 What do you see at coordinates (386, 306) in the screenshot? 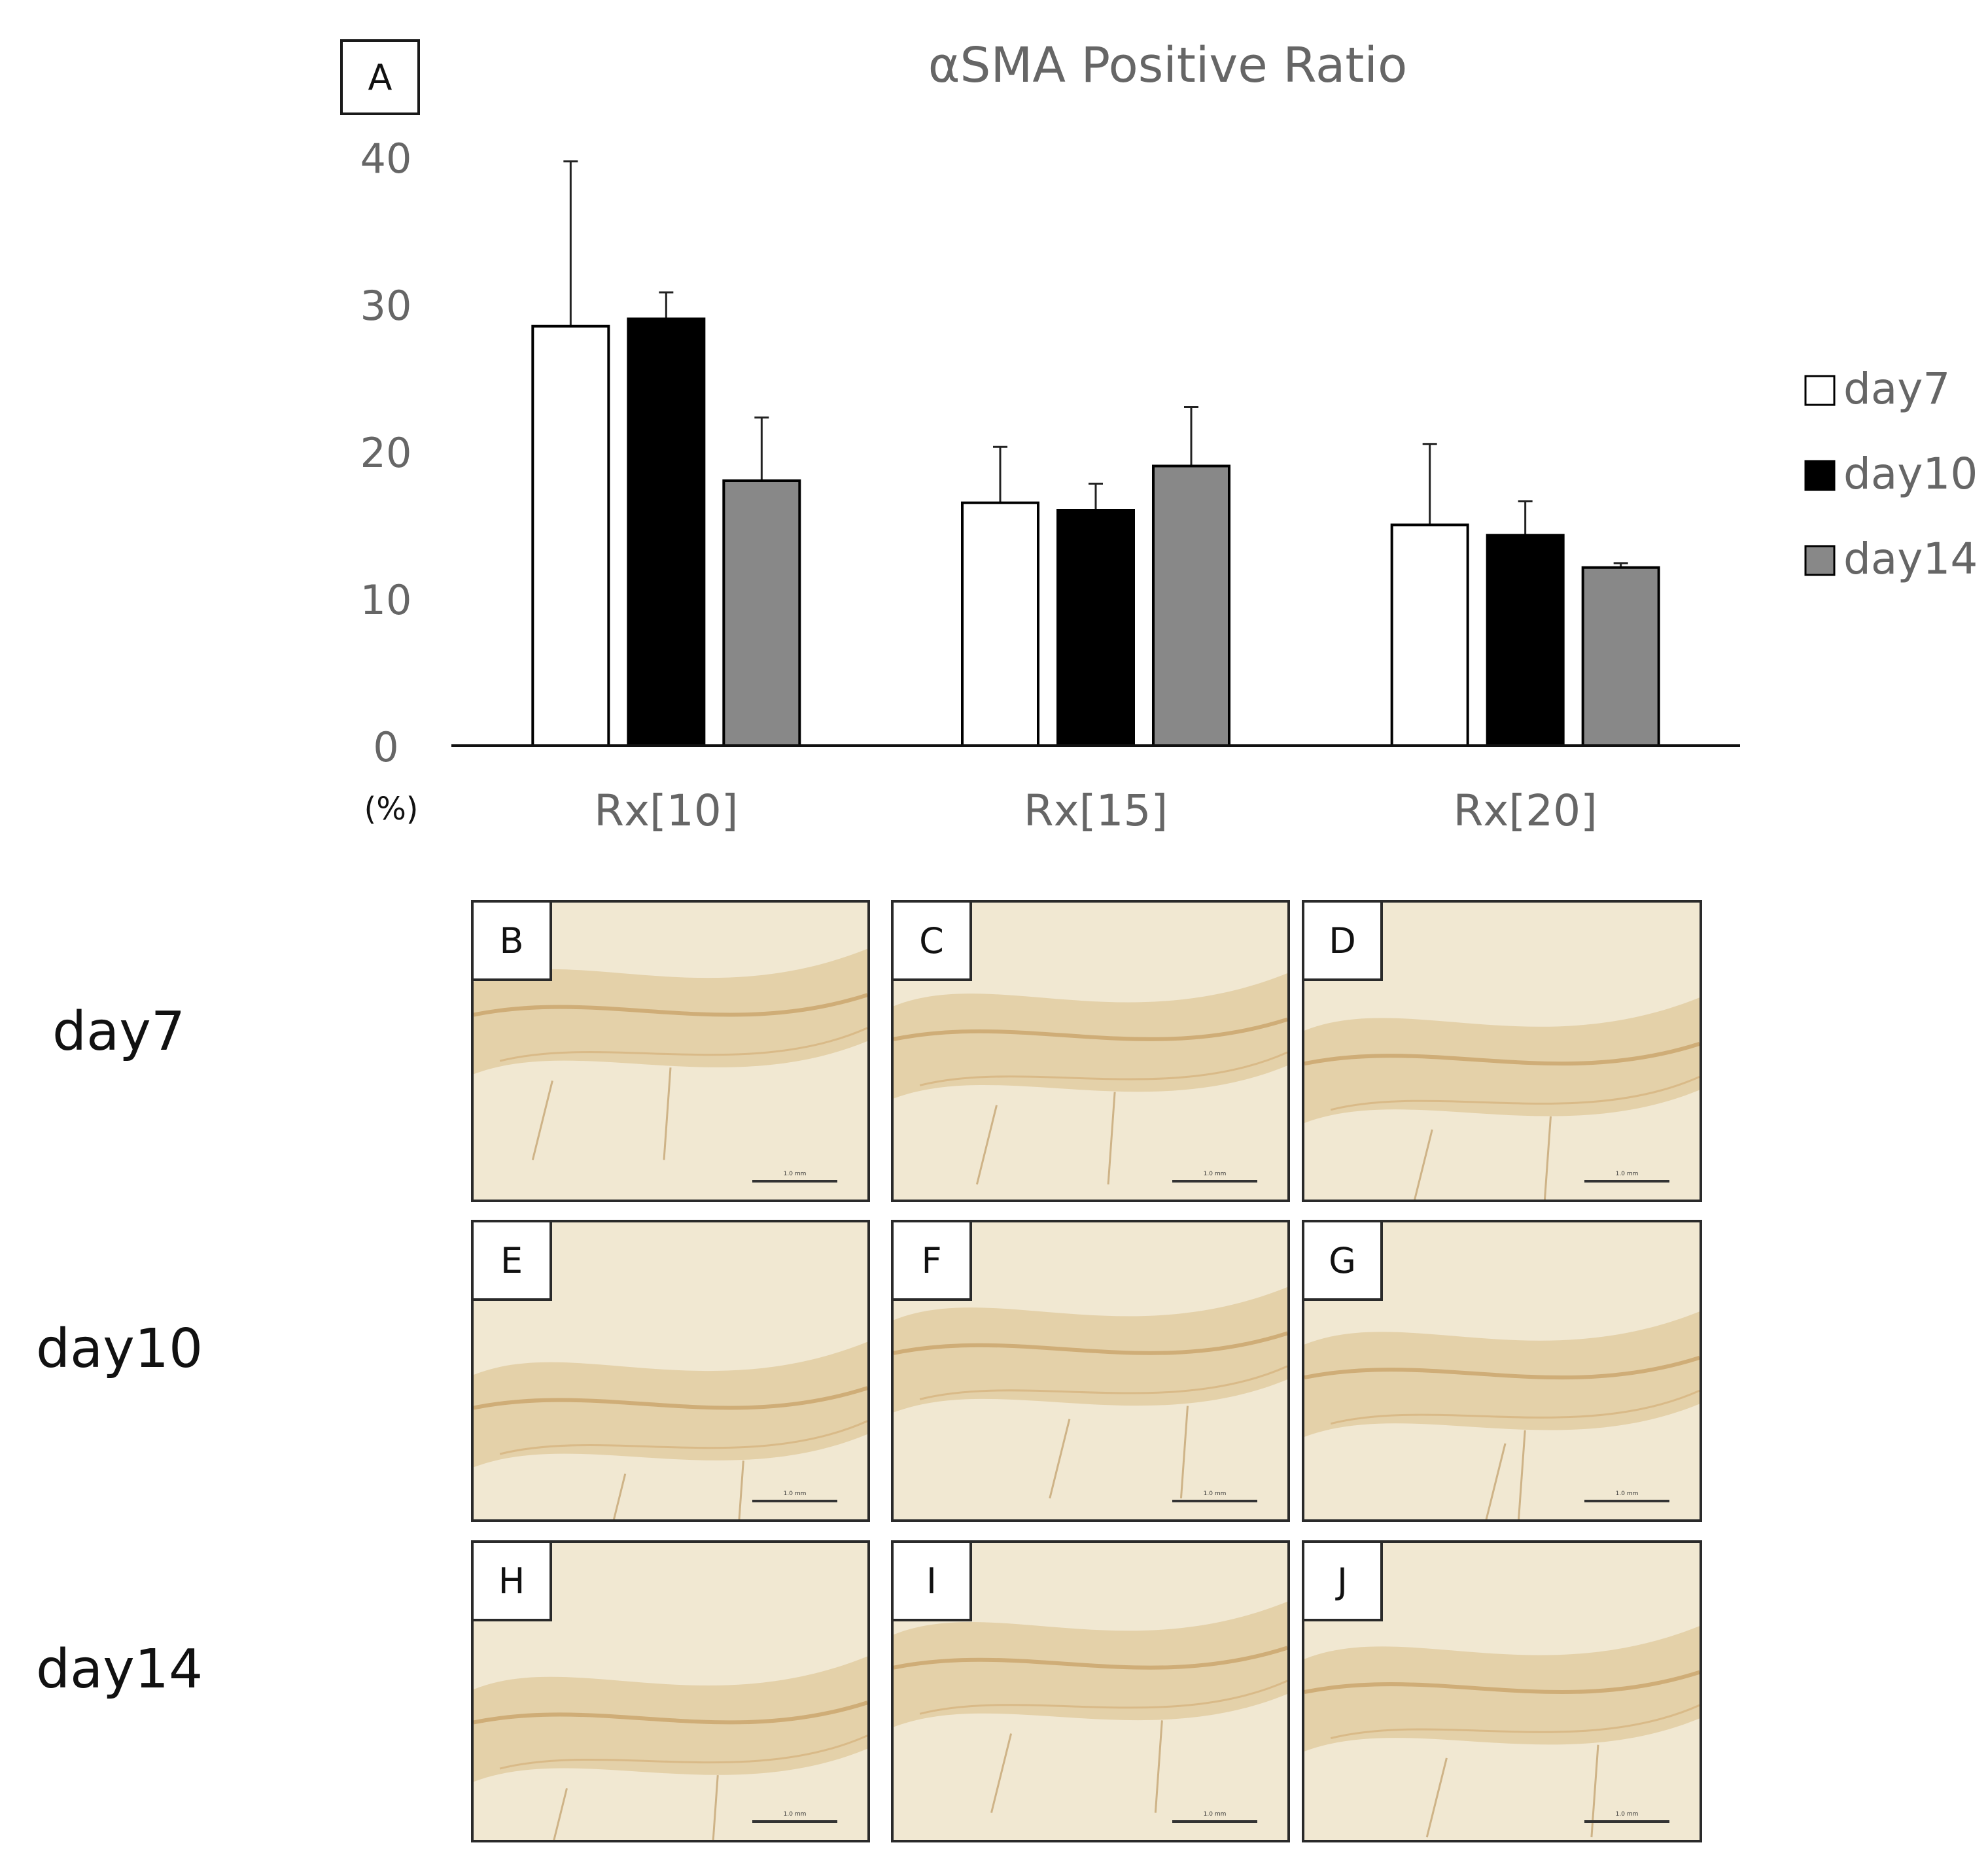
I see `y-tick-label: 30` at bounding box center [386, 306].